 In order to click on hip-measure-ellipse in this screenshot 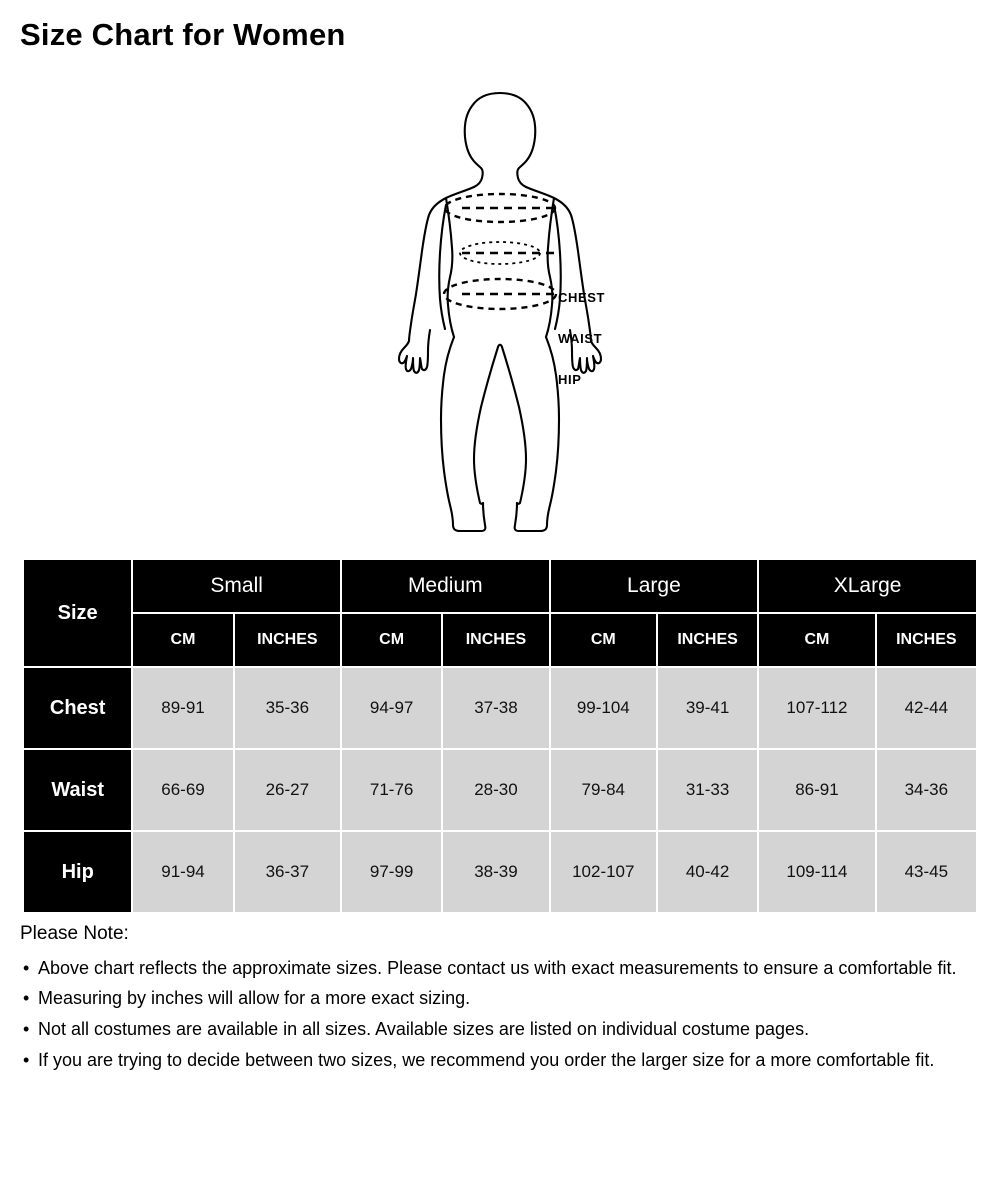, I will do `click(500, 294)`.